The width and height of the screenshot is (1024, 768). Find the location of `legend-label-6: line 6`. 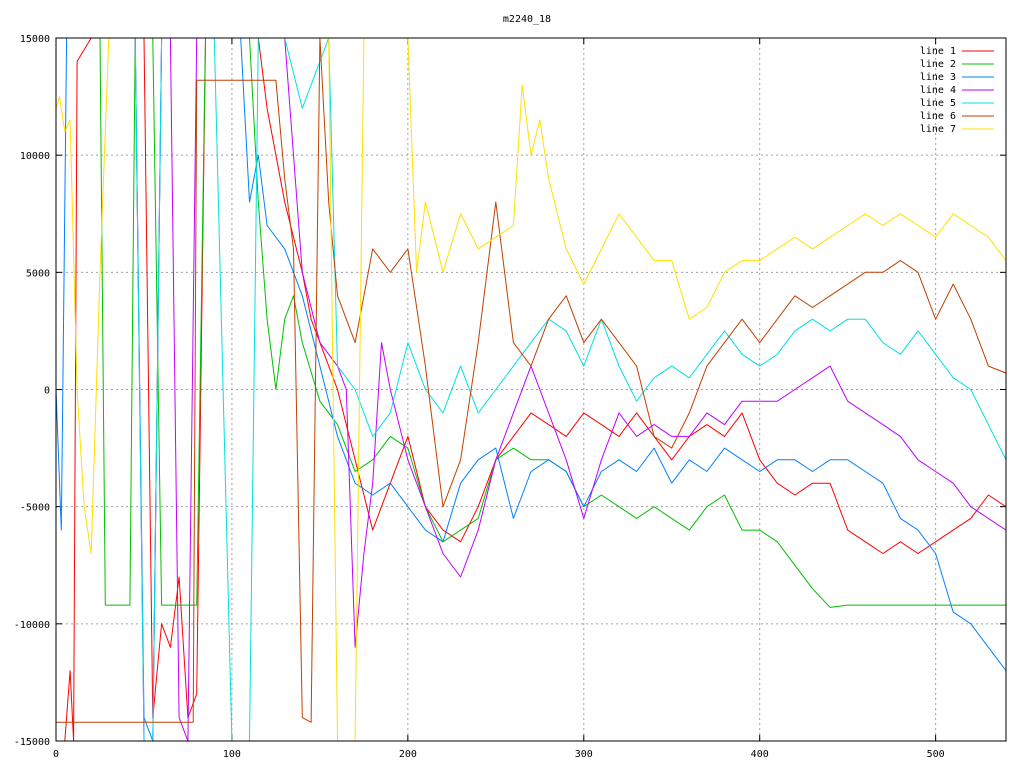

legend-label-6: line 6 is located at coordinates (938, 116).